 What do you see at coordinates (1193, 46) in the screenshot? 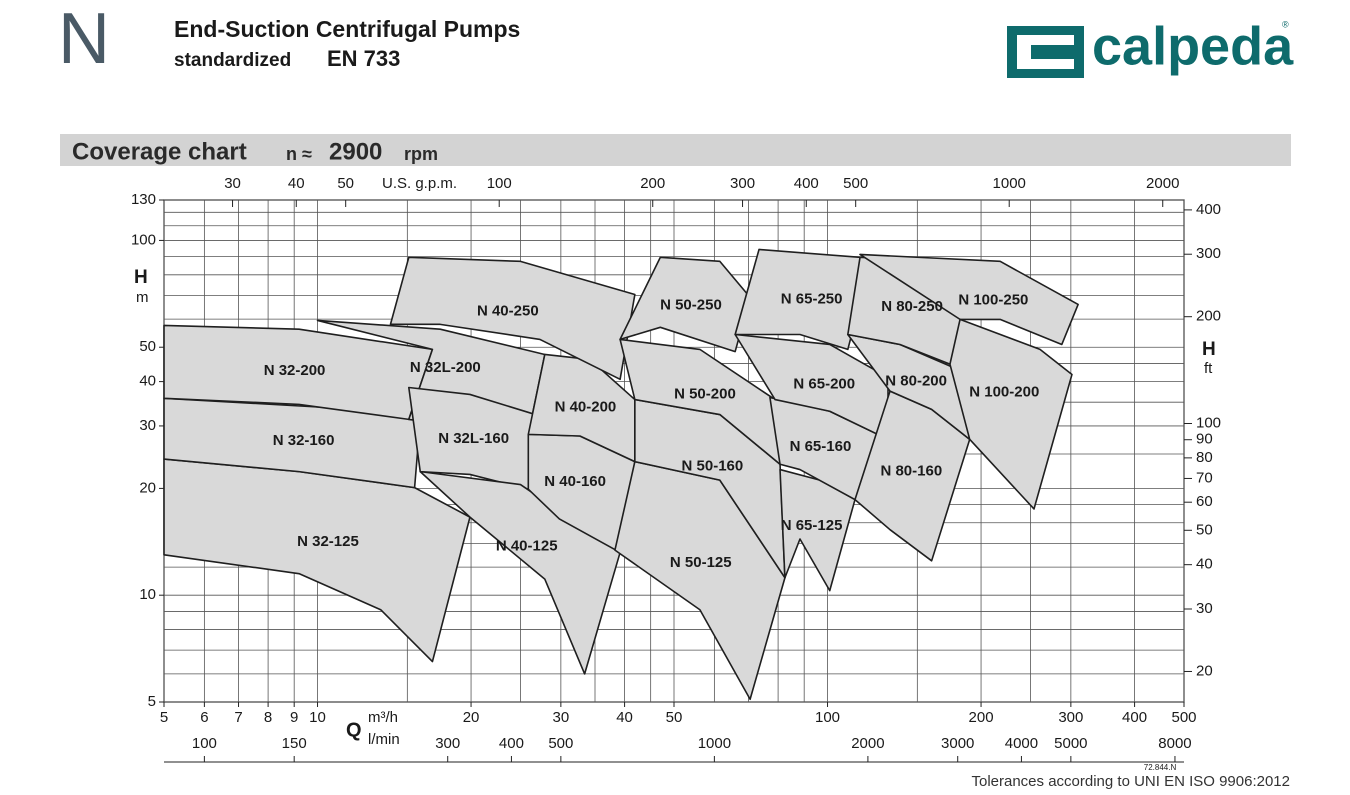
I see `logo-text: calpeda` at bounding box center [1193, 46].